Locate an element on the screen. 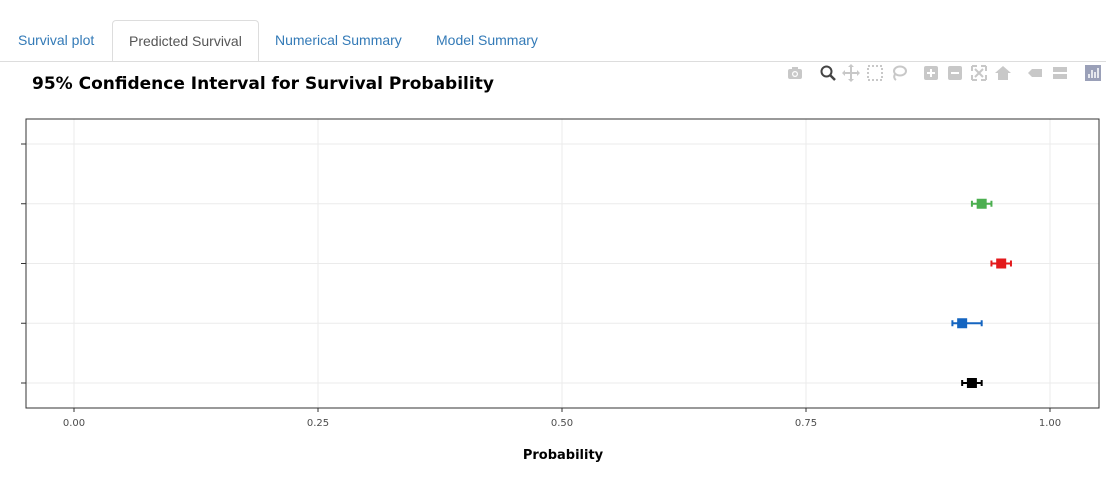 This screenshot has height=490, width=1106. zoom-in-icon is located at coordinates (931, 73).